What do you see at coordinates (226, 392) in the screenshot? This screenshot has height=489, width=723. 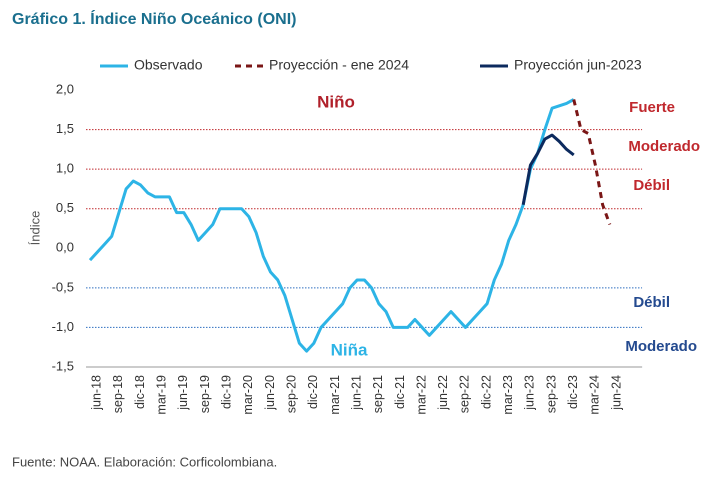 I see `x-tick-label: dic-19` at bounding box center [226, 392].